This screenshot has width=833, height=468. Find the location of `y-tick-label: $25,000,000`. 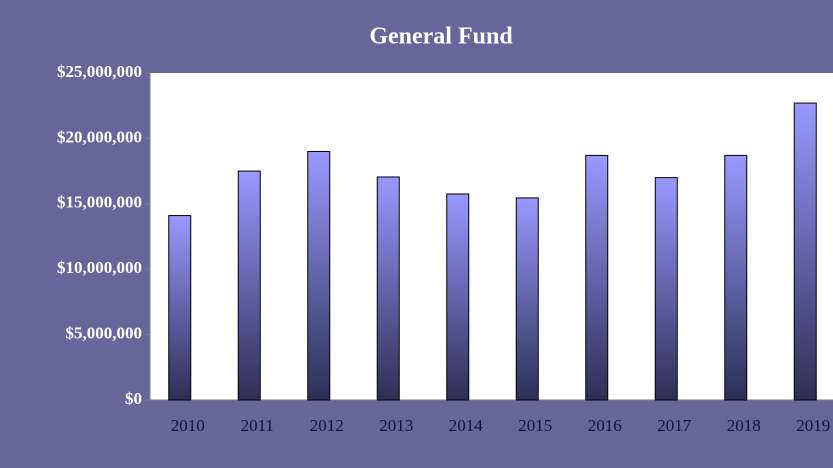

y-tick-label: $25,000,000 is located at coordinates (99, 71).